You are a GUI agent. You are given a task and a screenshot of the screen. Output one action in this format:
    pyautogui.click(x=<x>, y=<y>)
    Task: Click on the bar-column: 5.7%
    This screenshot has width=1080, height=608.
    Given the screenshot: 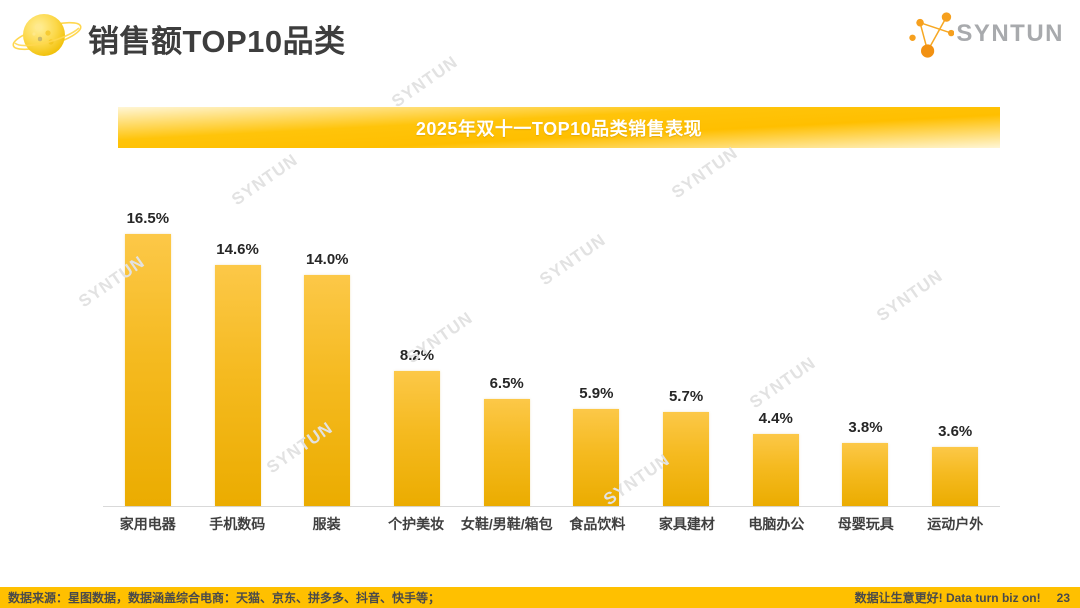 What is the action you would take?
    pyautogui.click(x=686, y=447)
    